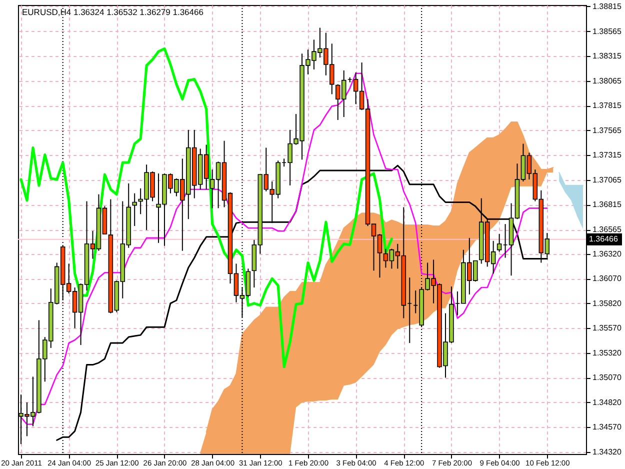 The image size is (625, 469). What do you see at coordinates (607, 105) in the screenshot?
I see `y-tick-label: 1.37815` at bounding box center [607, 105].